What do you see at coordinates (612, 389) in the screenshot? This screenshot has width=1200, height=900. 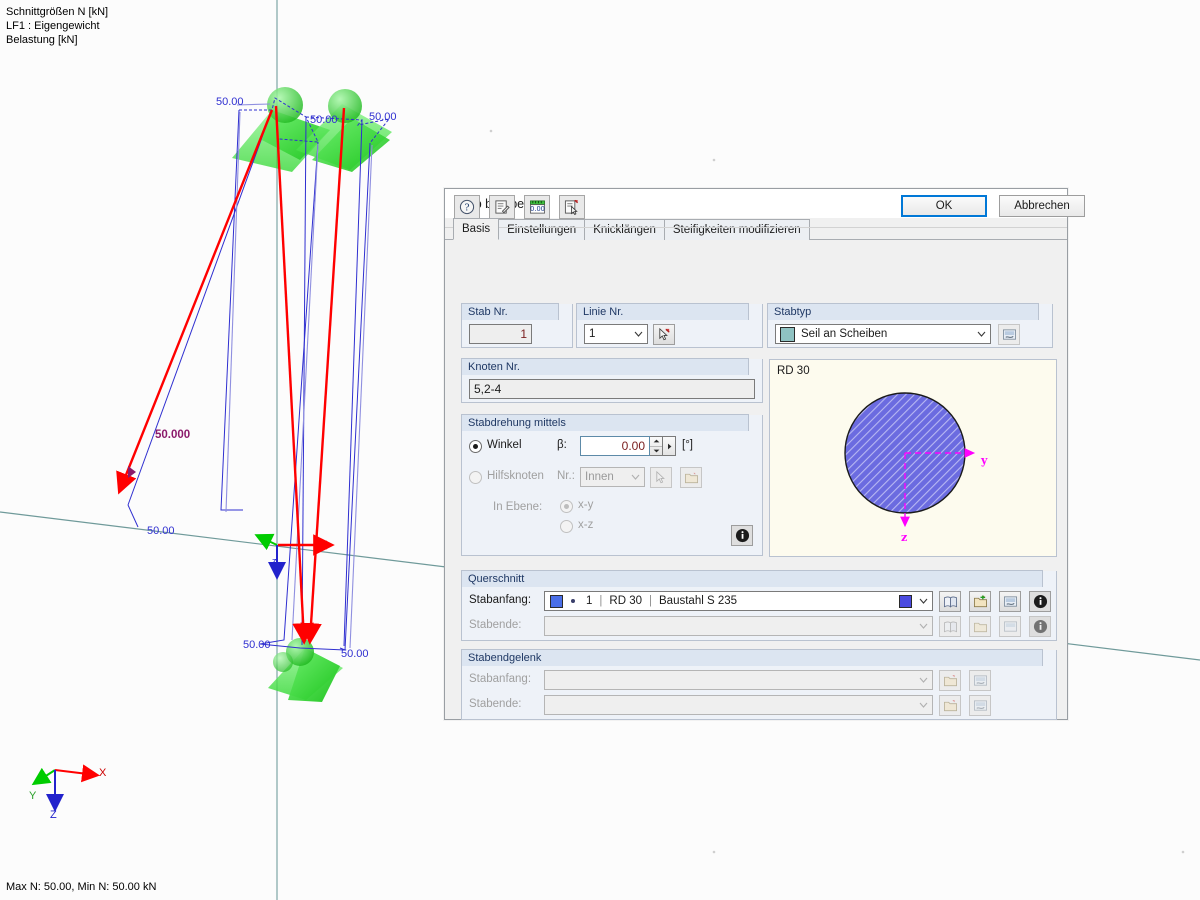 I see `knoten-nr-input: 5,2-4` at bounding box center [612, 389].